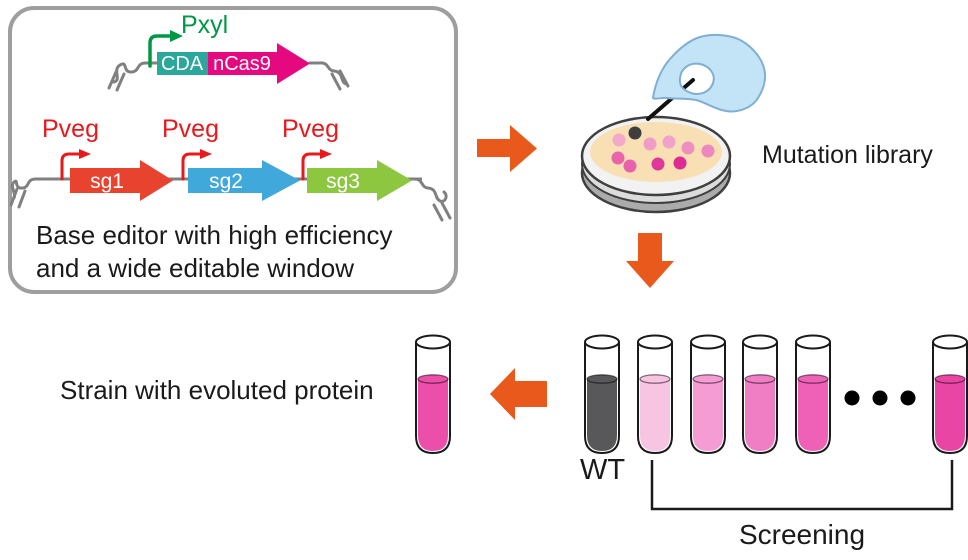  I want to click on result-tube, so click(433, 394).